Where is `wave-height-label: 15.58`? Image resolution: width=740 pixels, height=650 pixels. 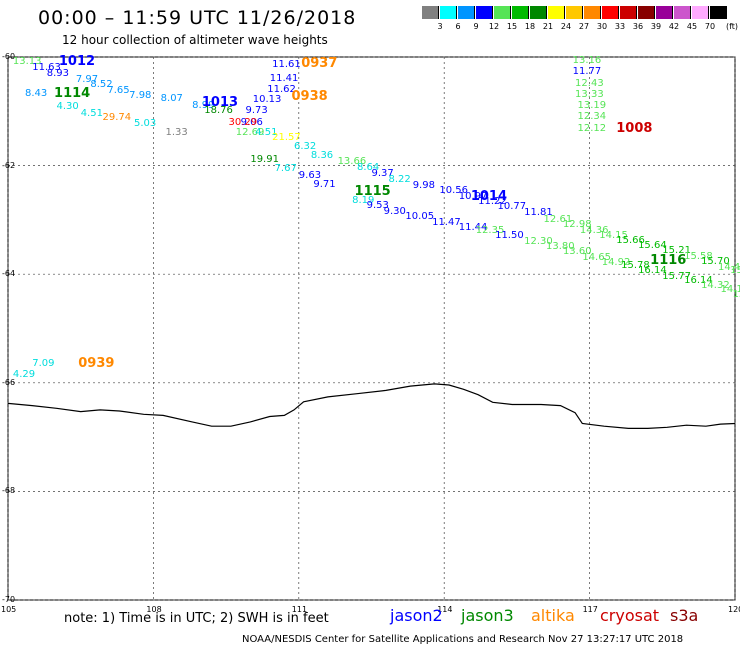
wave-height-label: 15.58 is located at coordinates (698, 256).